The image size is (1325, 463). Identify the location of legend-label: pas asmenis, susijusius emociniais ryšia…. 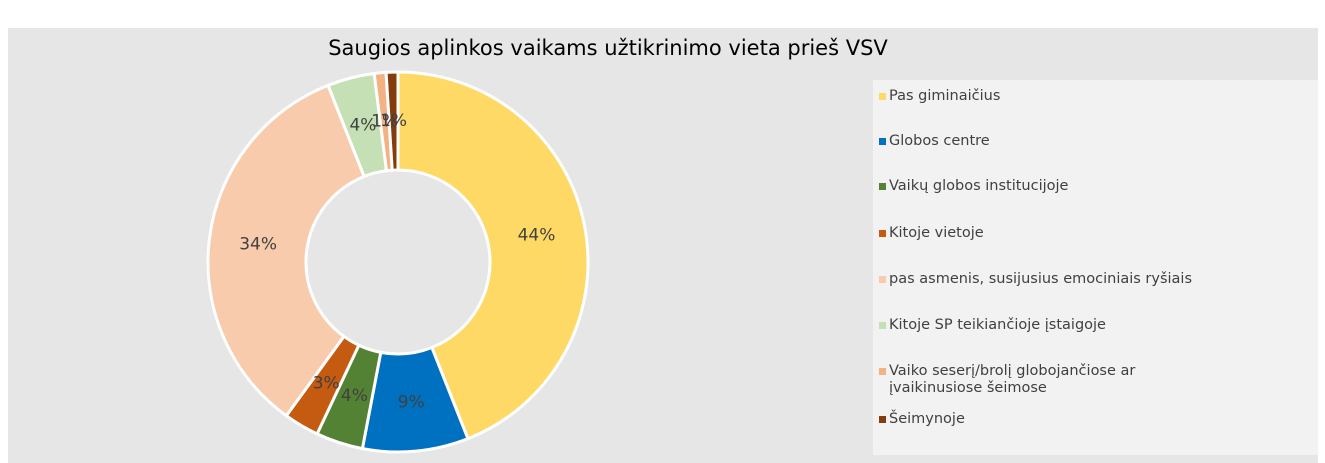
(1041, 279).